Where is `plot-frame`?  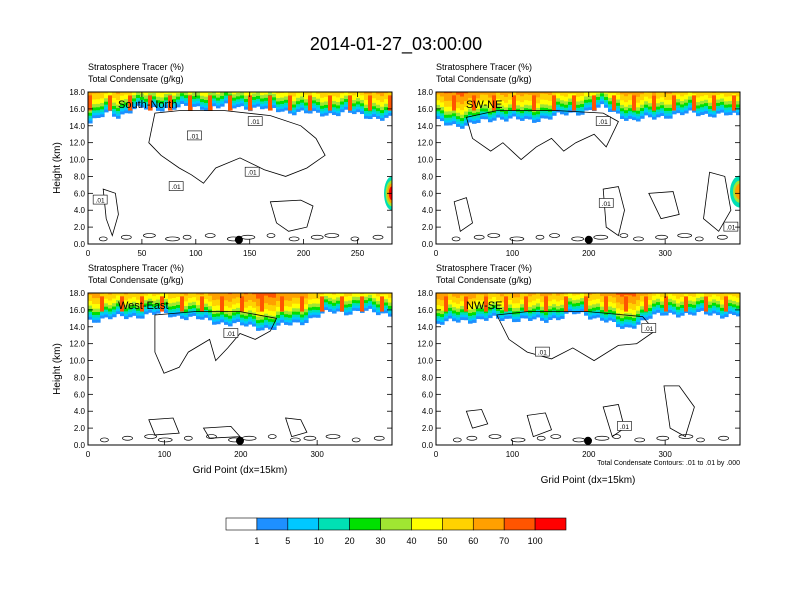
plot-frame is located at coordinates (240, 168).